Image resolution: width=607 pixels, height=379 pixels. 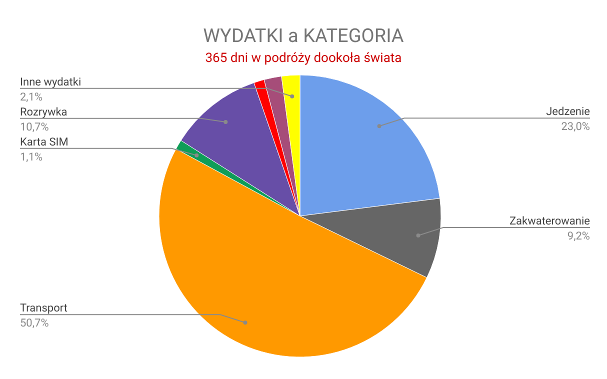 I want to click on slice-label: Rozrywka, so click(x=44, y=111).